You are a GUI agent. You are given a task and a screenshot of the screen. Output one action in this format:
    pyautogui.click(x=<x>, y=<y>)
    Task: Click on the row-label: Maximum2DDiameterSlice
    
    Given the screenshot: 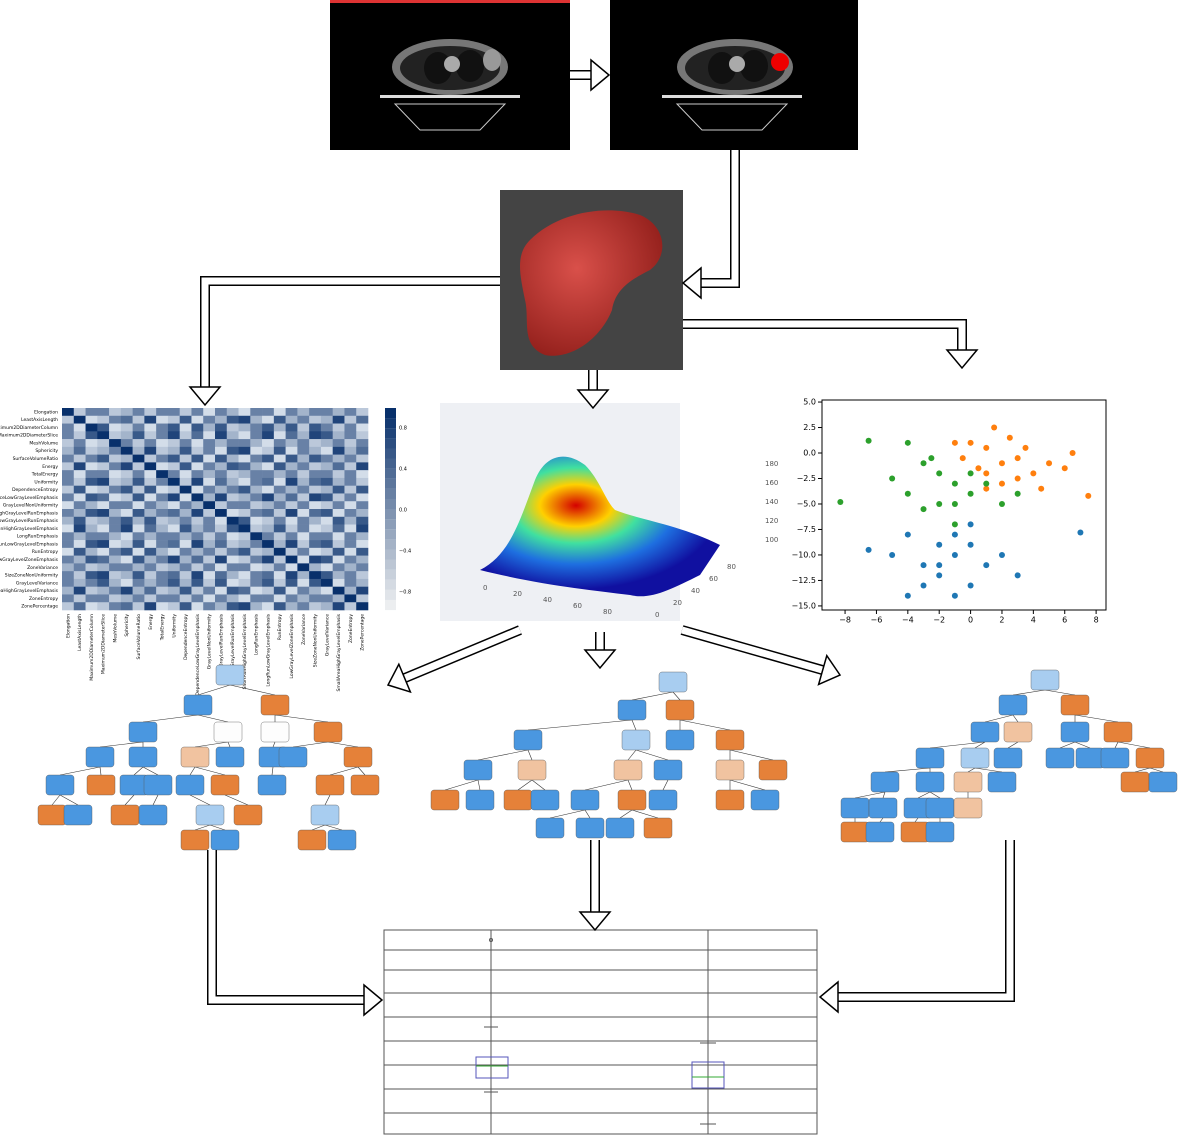 What is the action you would take?
    pyautogui.click(x=29, y=436)
    